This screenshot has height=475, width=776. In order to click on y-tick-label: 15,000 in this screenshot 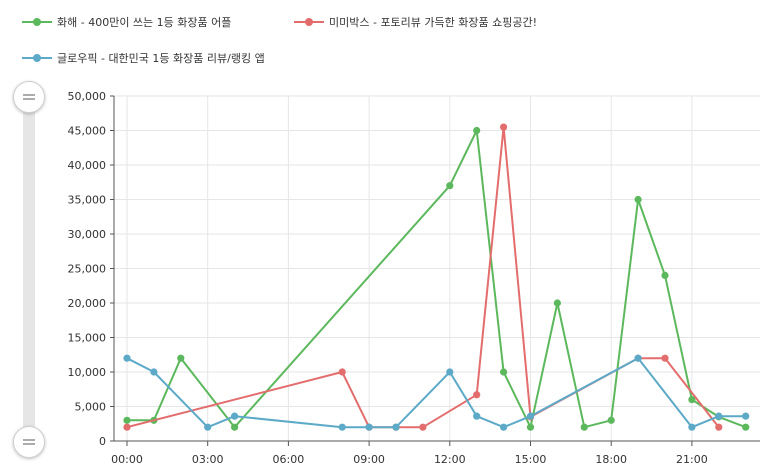, I will do `click(87, 338)`.